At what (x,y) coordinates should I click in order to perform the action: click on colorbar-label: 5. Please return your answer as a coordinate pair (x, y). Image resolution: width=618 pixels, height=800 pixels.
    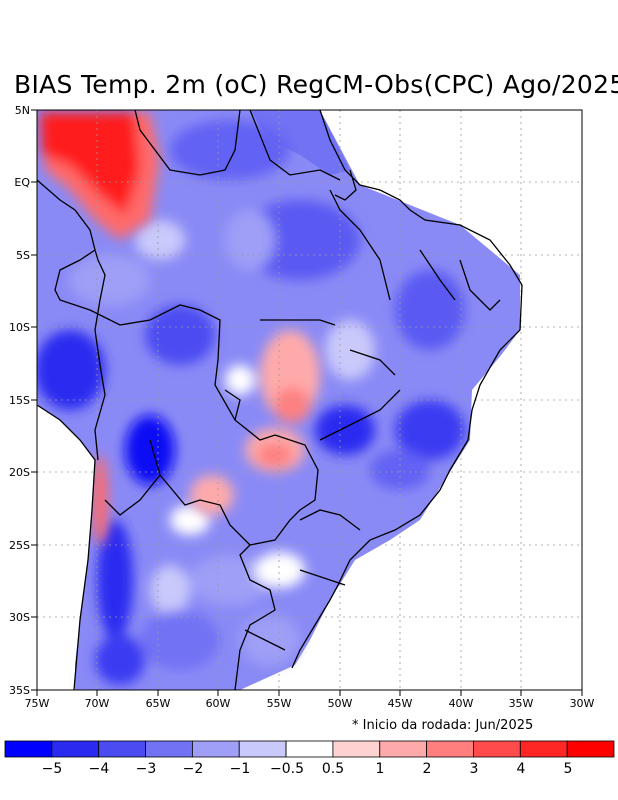
    Looking at the image, I should click on (568, 769).